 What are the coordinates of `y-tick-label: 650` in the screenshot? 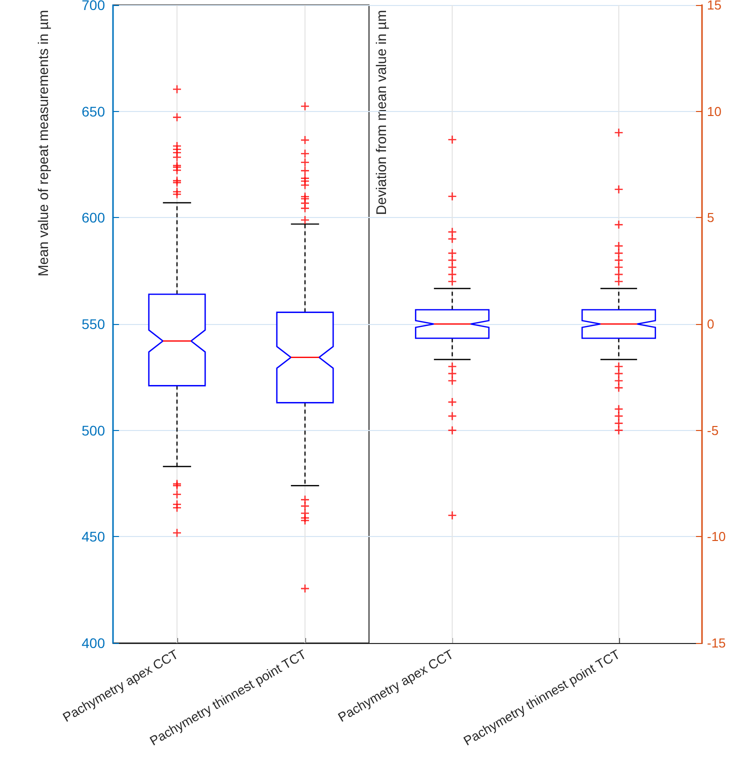 It's located at (94, 111).